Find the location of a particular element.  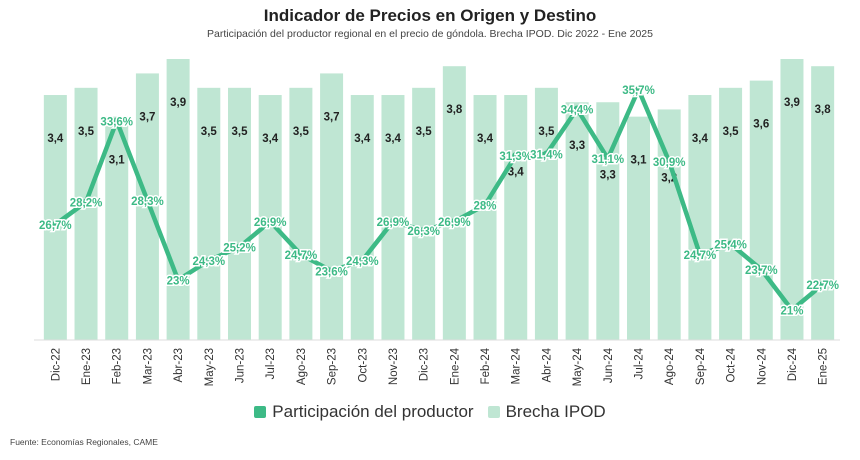

line-value-label: 30,9% is located at coordinates (669, 163).